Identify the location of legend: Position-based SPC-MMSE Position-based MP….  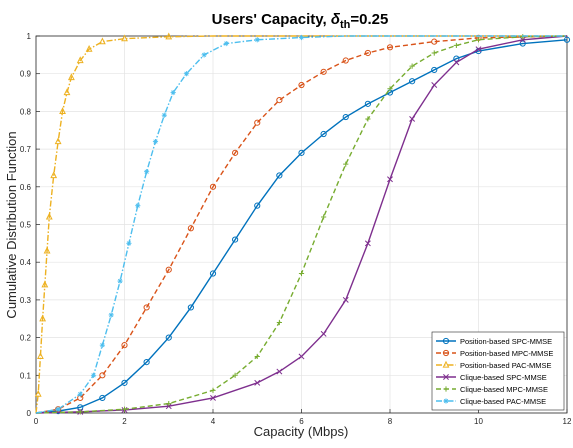
(498, 371).